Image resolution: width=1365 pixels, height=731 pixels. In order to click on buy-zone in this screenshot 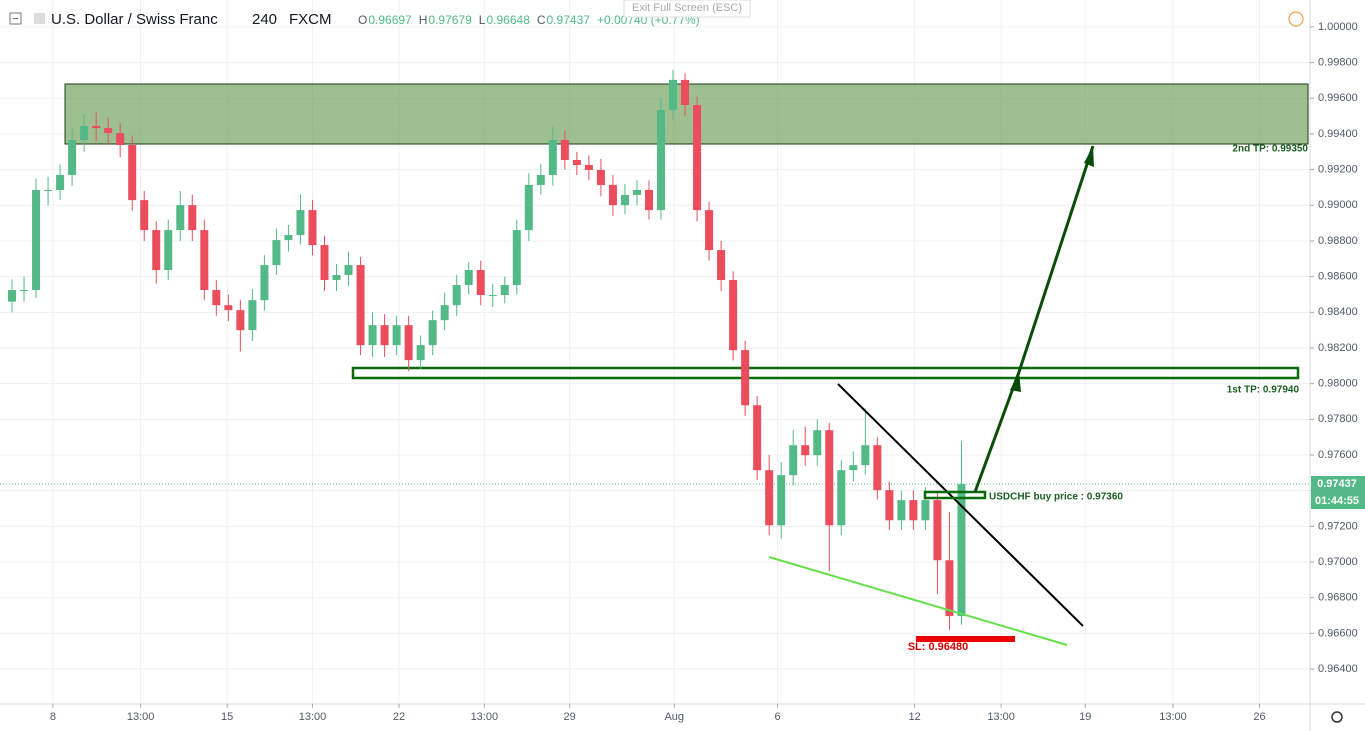, I will do `click(955, 495)`.